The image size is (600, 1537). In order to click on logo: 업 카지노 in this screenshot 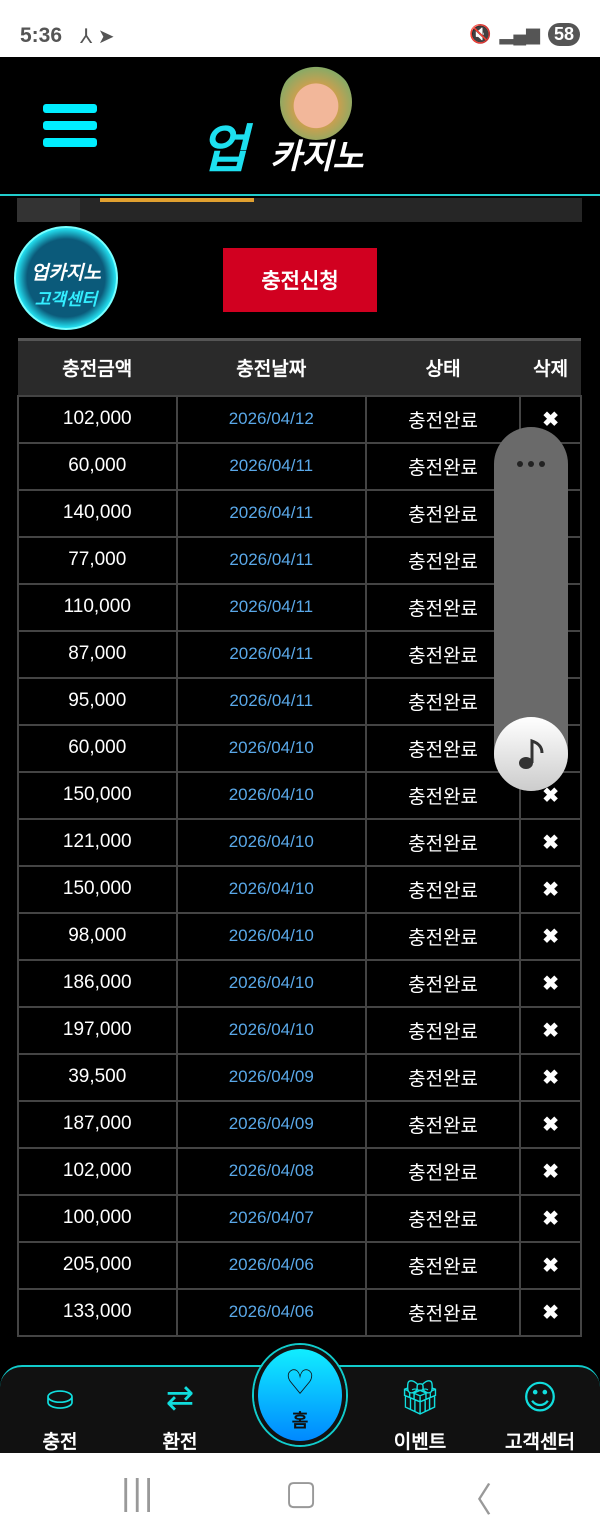, I will do `click(300, 121)`.